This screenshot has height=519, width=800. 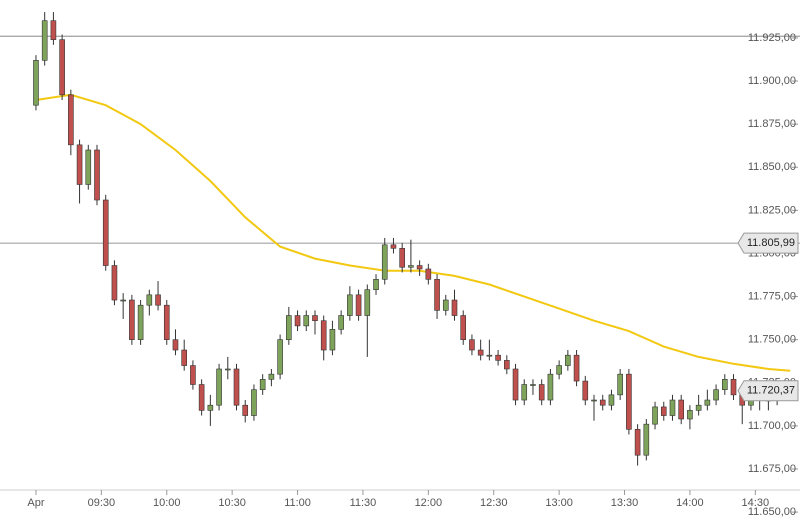 What do you see at coordinates (102, 503) in the screenshot?
I see `x-tick-label: 09:30` at bounding box center [102, 503].